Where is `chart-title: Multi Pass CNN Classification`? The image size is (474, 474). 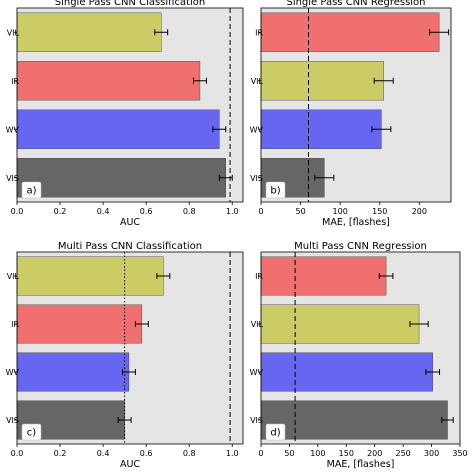 chart-title: Multi Pass CNN Classification is located at coordinates (130, 246).